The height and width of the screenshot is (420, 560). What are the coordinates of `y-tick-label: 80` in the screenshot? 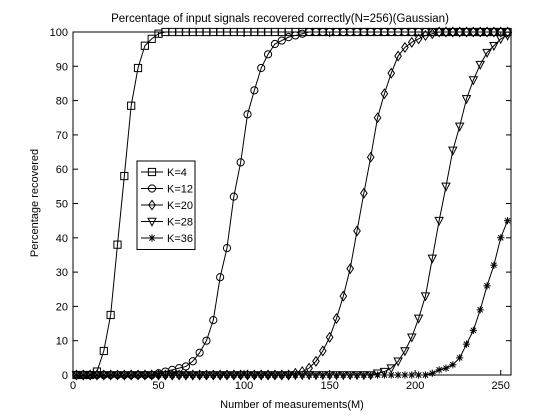 It's located at (62, 102).